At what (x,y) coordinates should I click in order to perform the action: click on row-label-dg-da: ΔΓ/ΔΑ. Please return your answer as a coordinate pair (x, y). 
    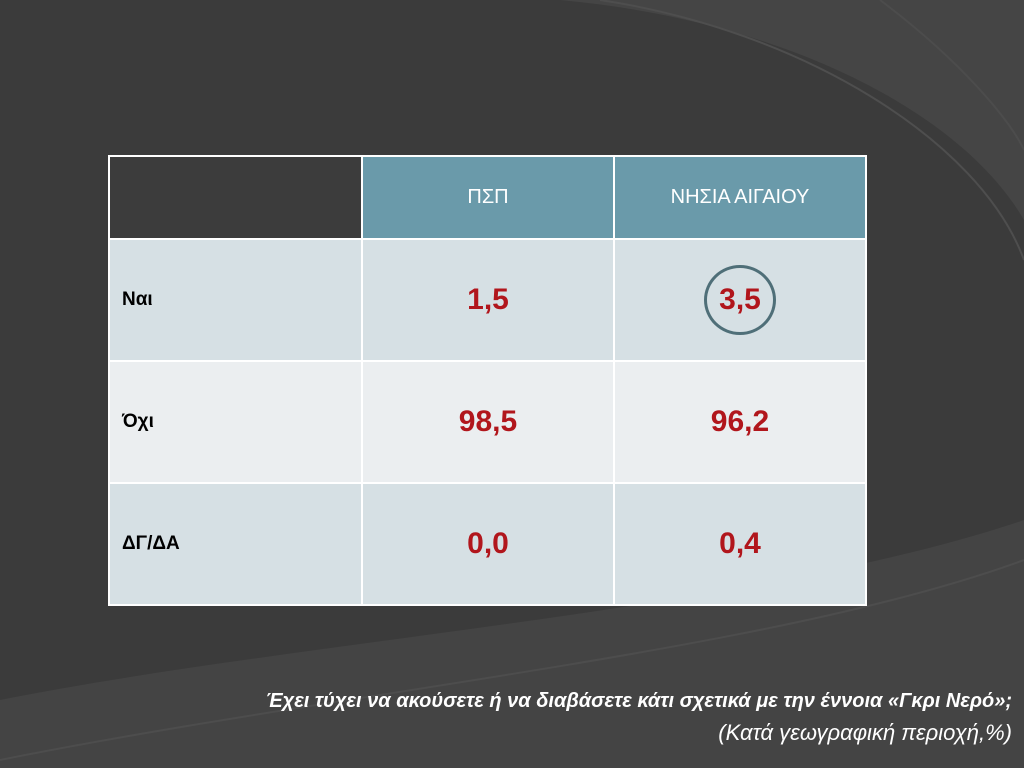
    Looking at the image, I should click on (235, 544).